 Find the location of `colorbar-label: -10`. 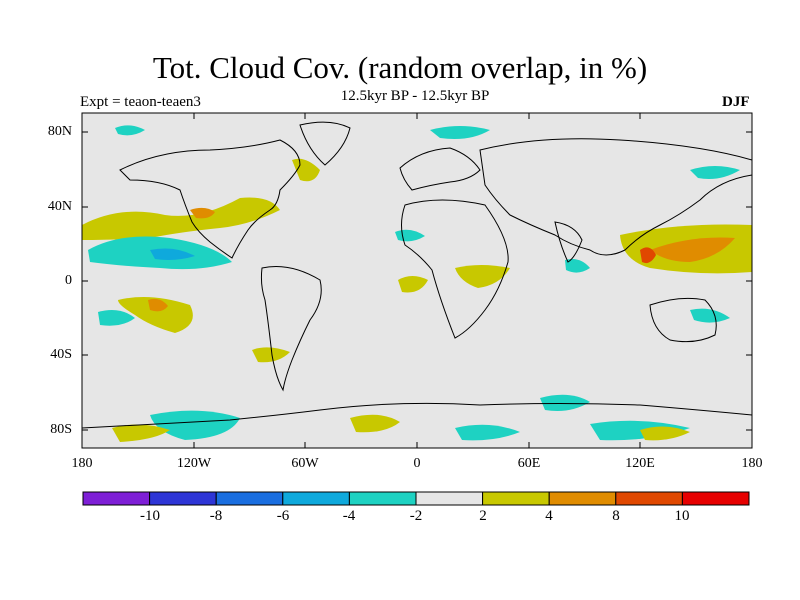

colorbar-label: -10 is located at coordinates (150, 516).